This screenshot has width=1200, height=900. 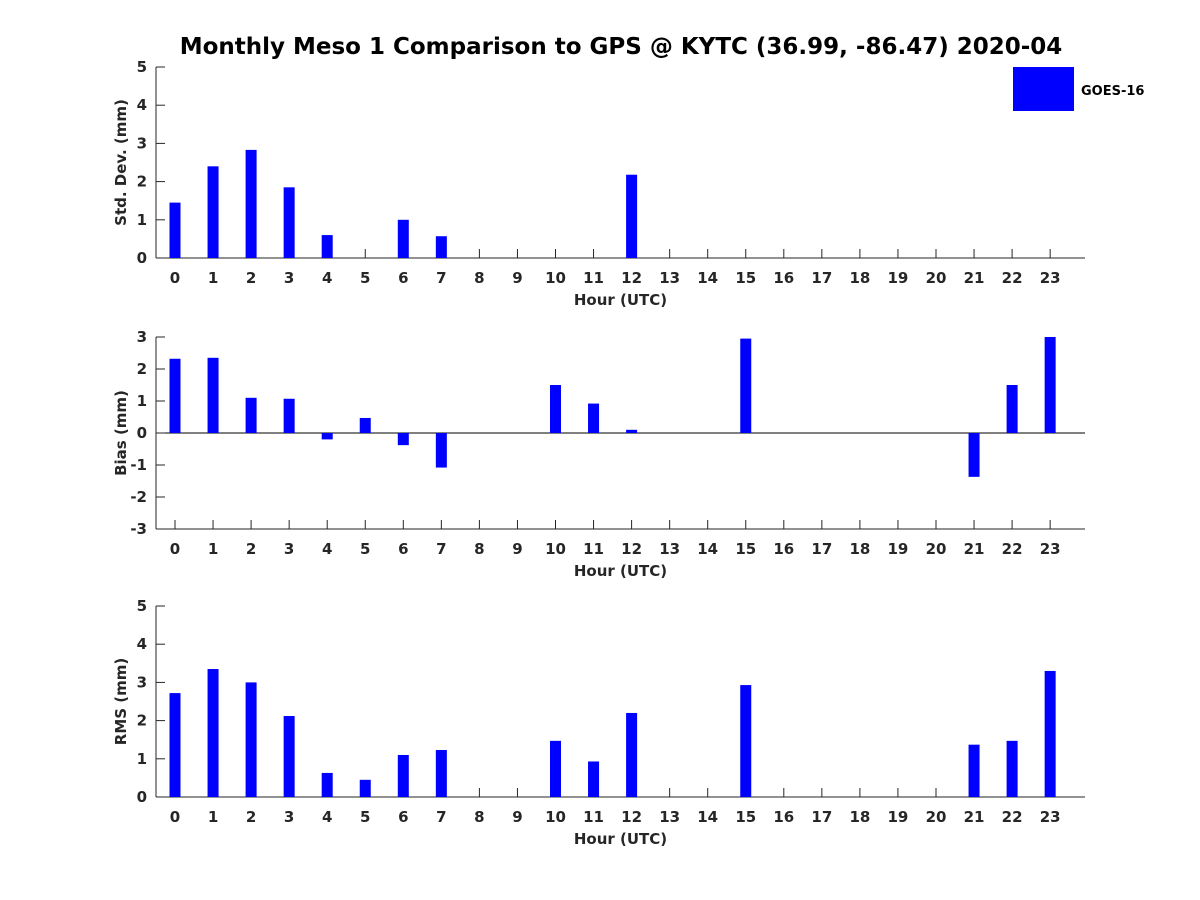 What do you see at coordinates (142, 644) in the screenshot?
I see `y-tick-label: 4` at bounding box center [142, 644].